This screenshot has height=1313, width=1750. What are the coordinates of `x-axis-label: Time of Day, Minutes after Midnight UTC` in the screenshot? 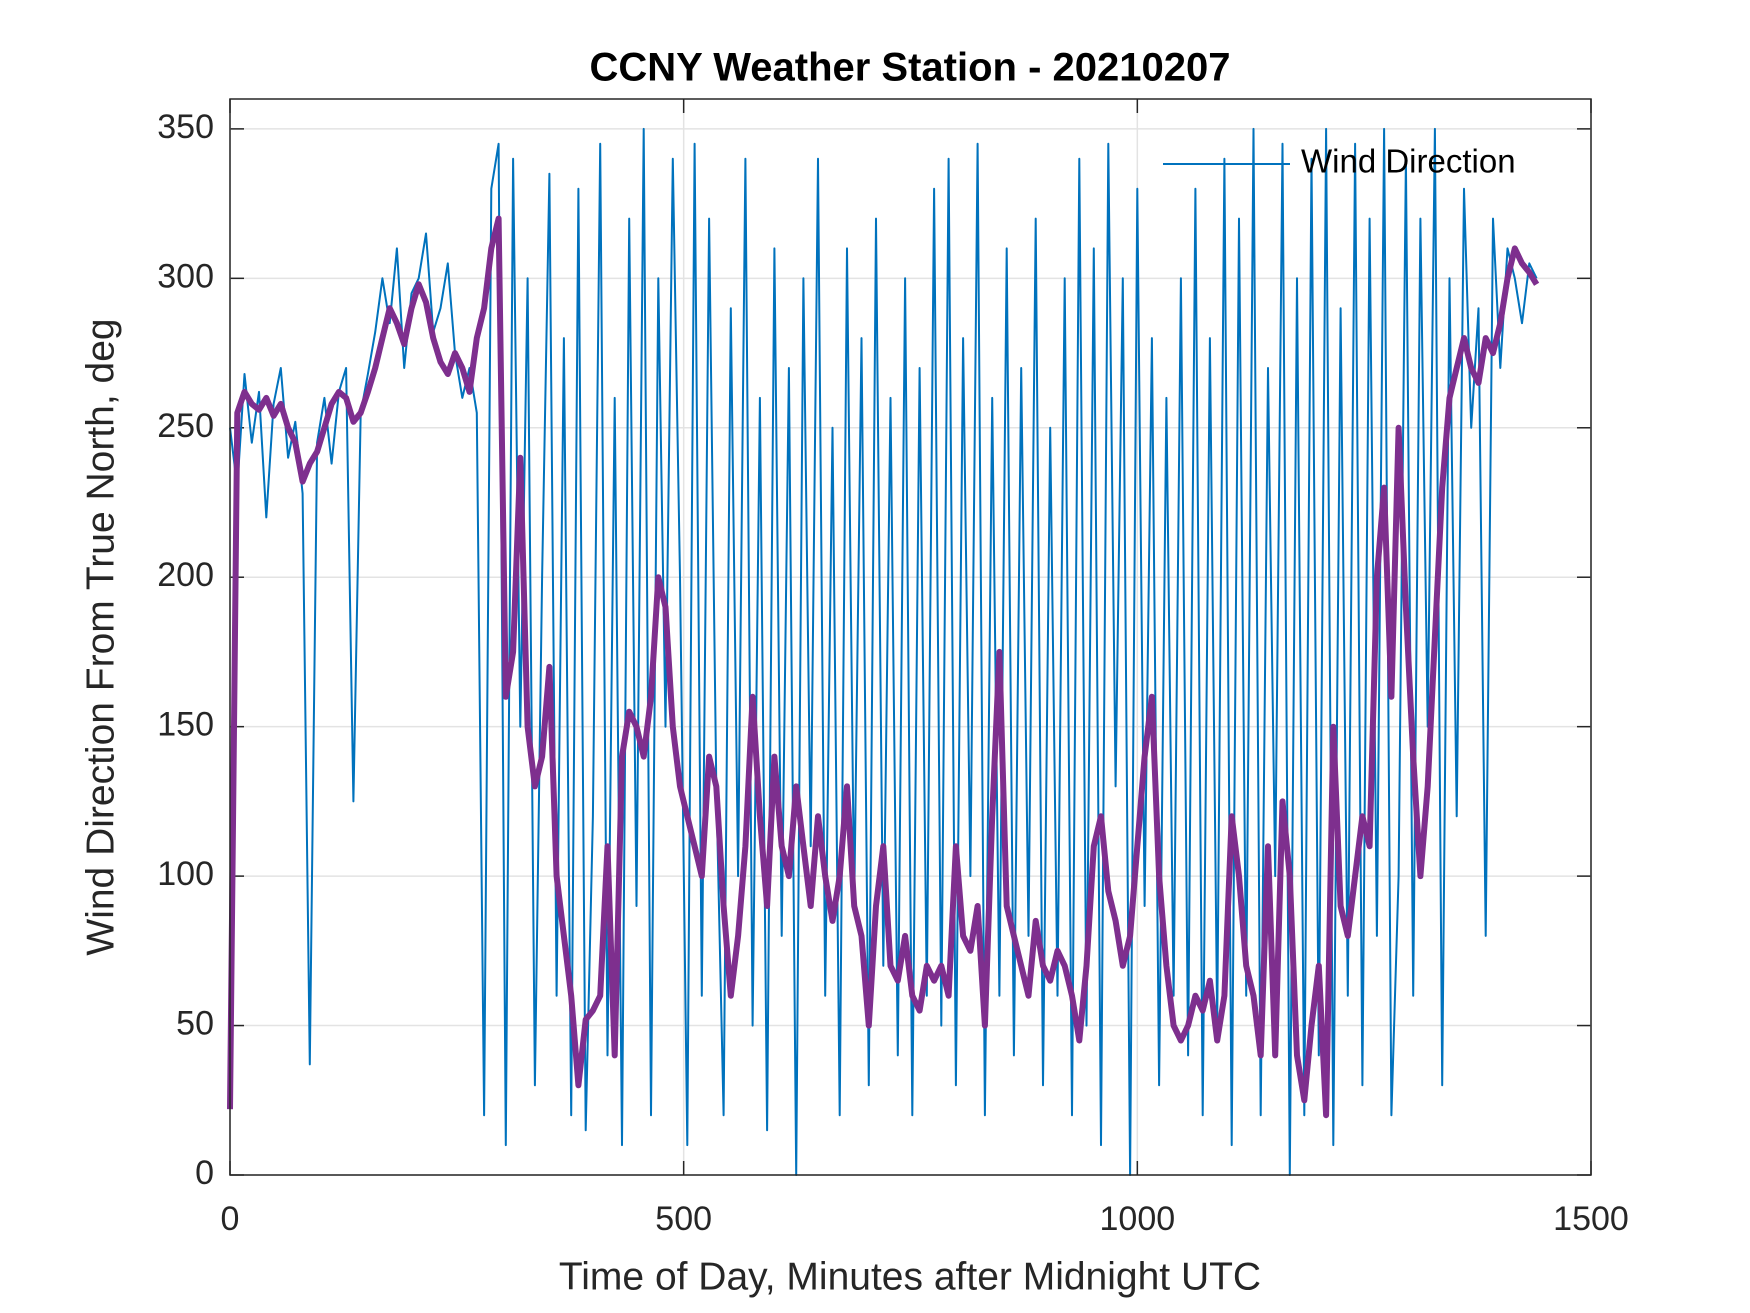 It's located at (910, 1276).